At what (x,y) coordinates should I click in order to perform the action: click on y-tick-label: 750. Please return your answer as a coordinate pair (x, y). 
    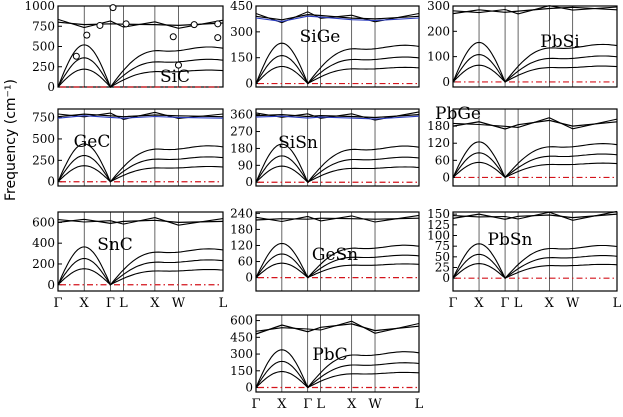
    Looking at the image, I should click on (43, 26).